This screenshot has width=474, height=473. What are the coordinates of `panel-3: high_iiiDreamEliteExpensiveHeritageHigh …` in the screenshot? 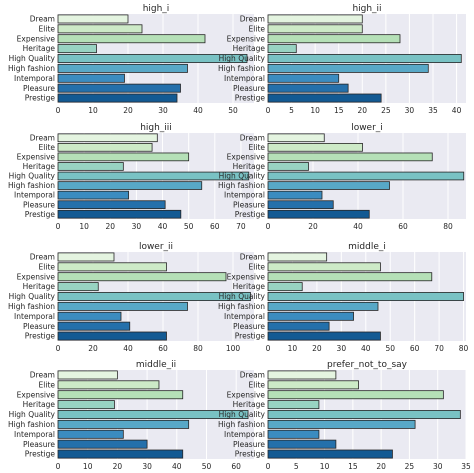 It's located at (131, 177).